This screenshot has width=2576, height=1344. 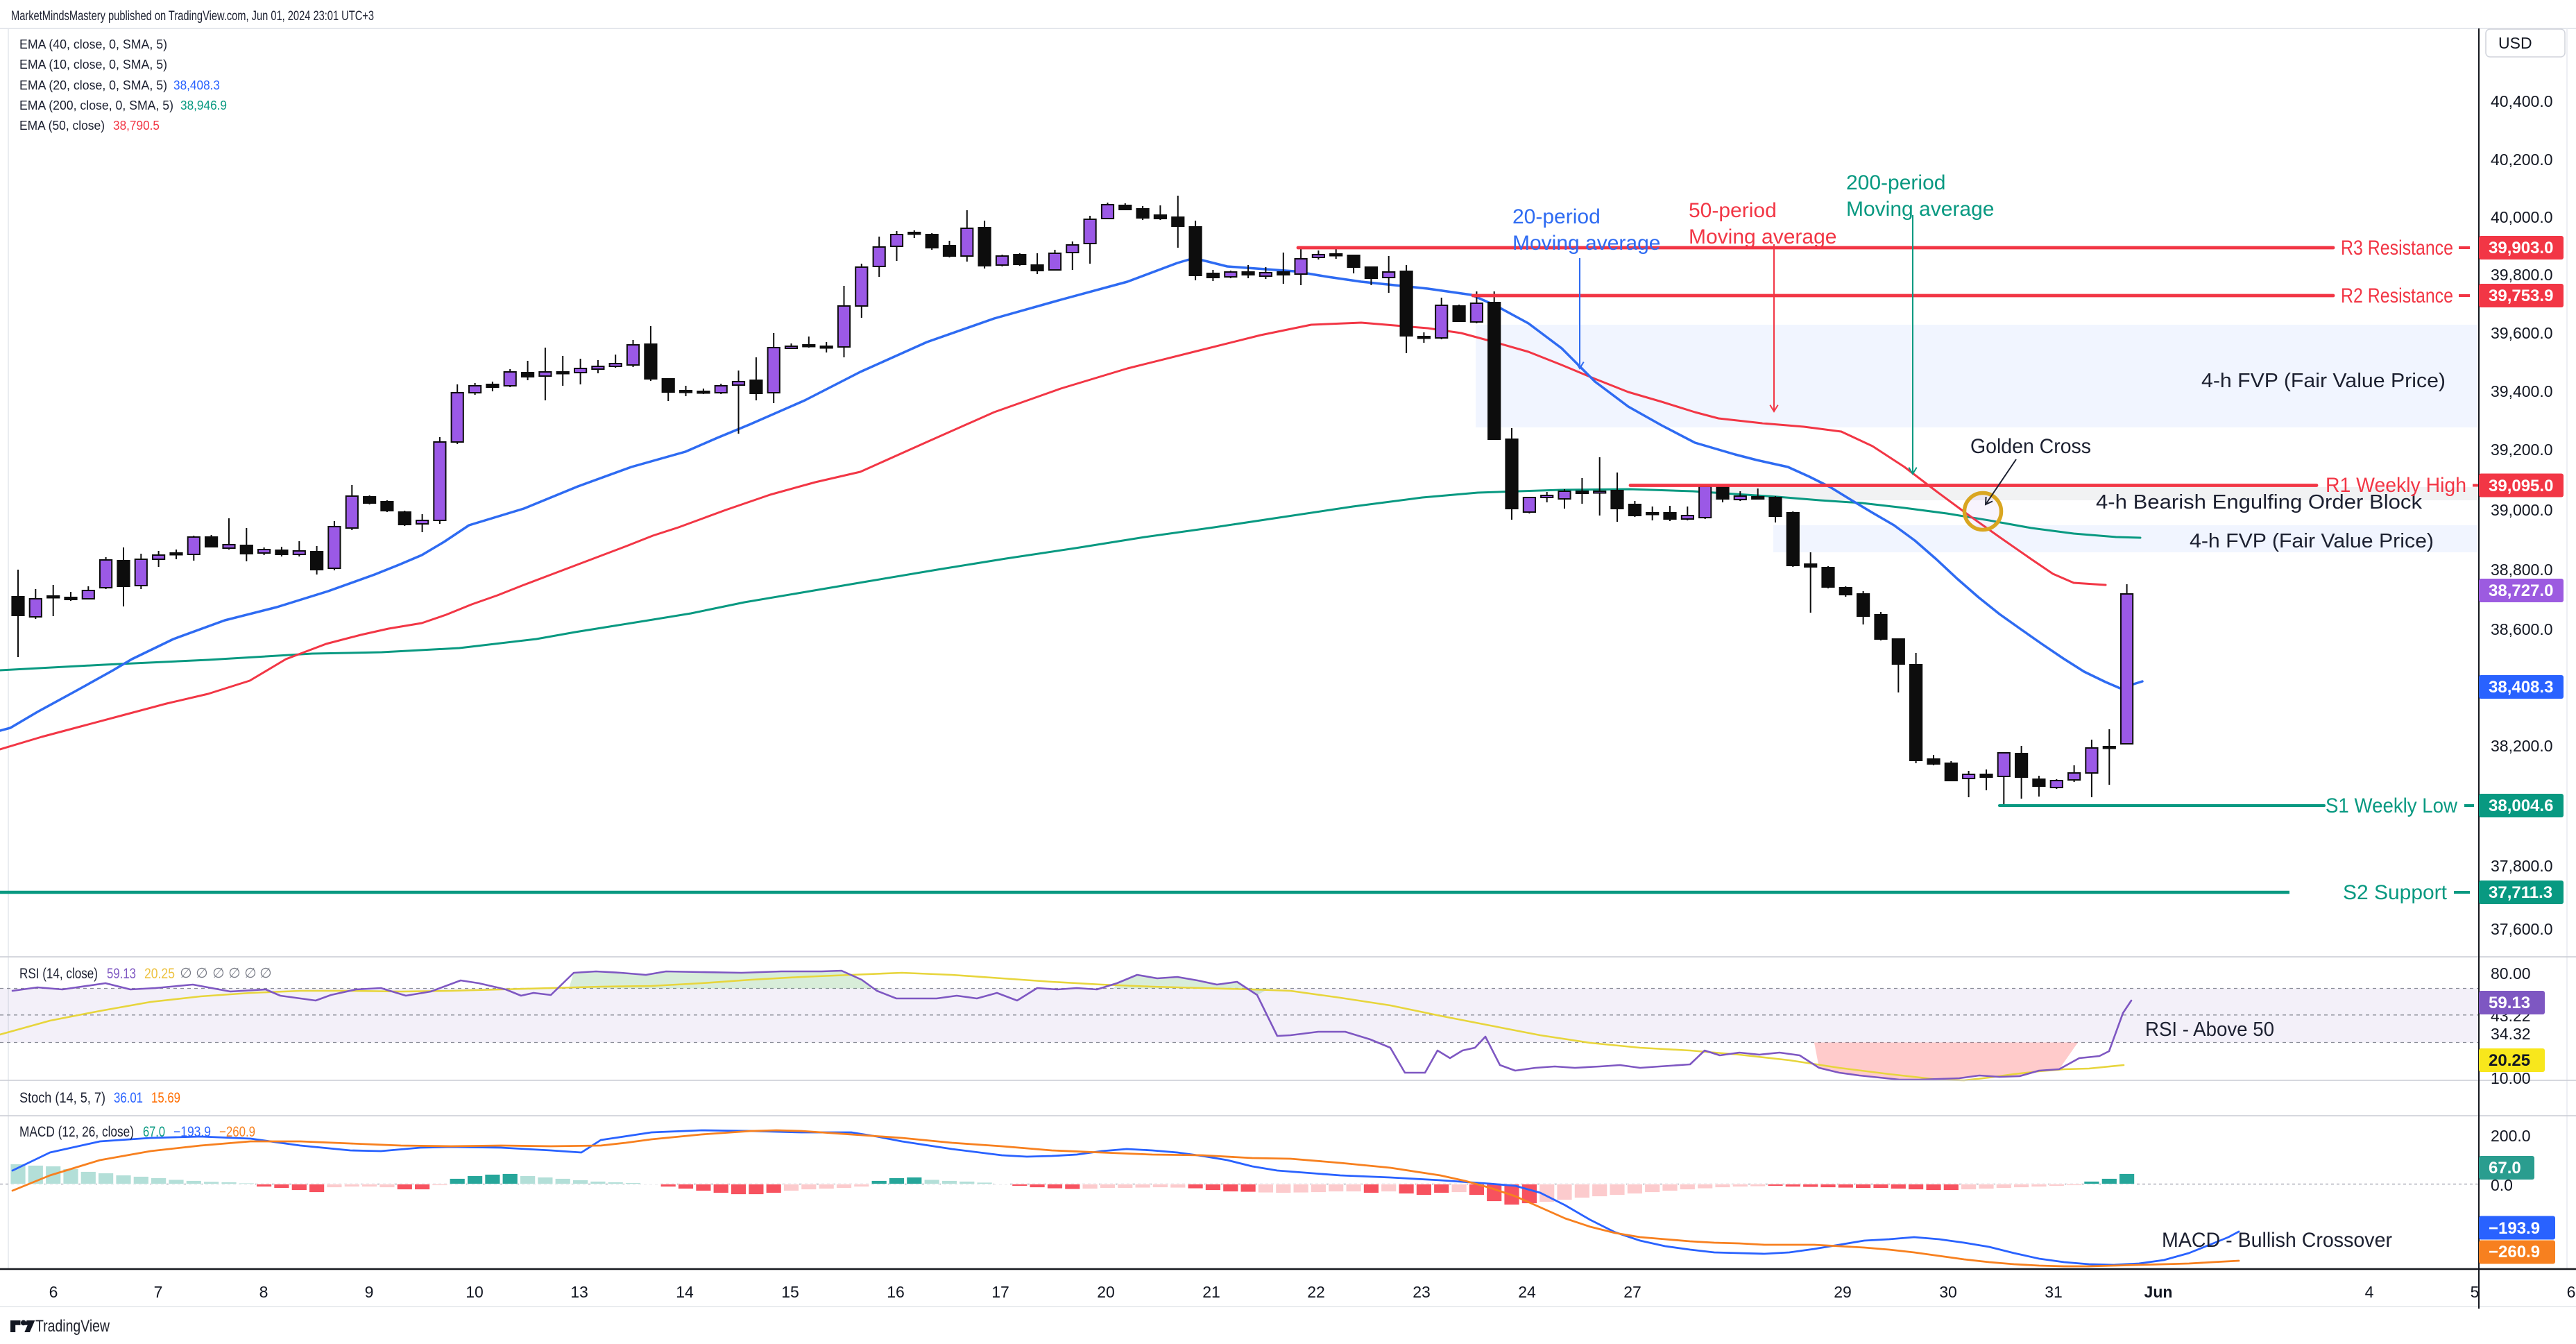 I want to click on svg-text: Stoch (14, 5, 7), so click(x=62, y=1098).